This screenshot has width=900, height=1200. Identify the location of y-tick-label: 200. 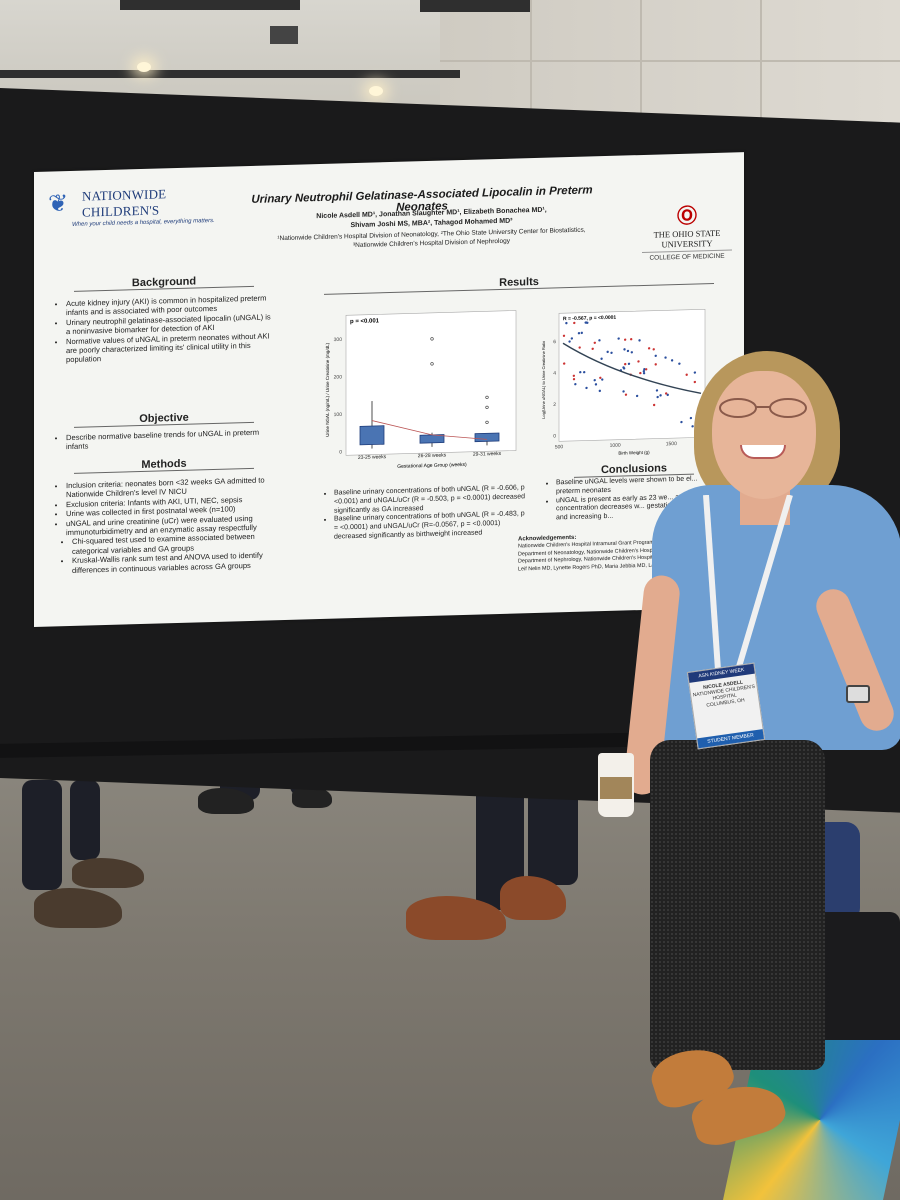
(338, 377).